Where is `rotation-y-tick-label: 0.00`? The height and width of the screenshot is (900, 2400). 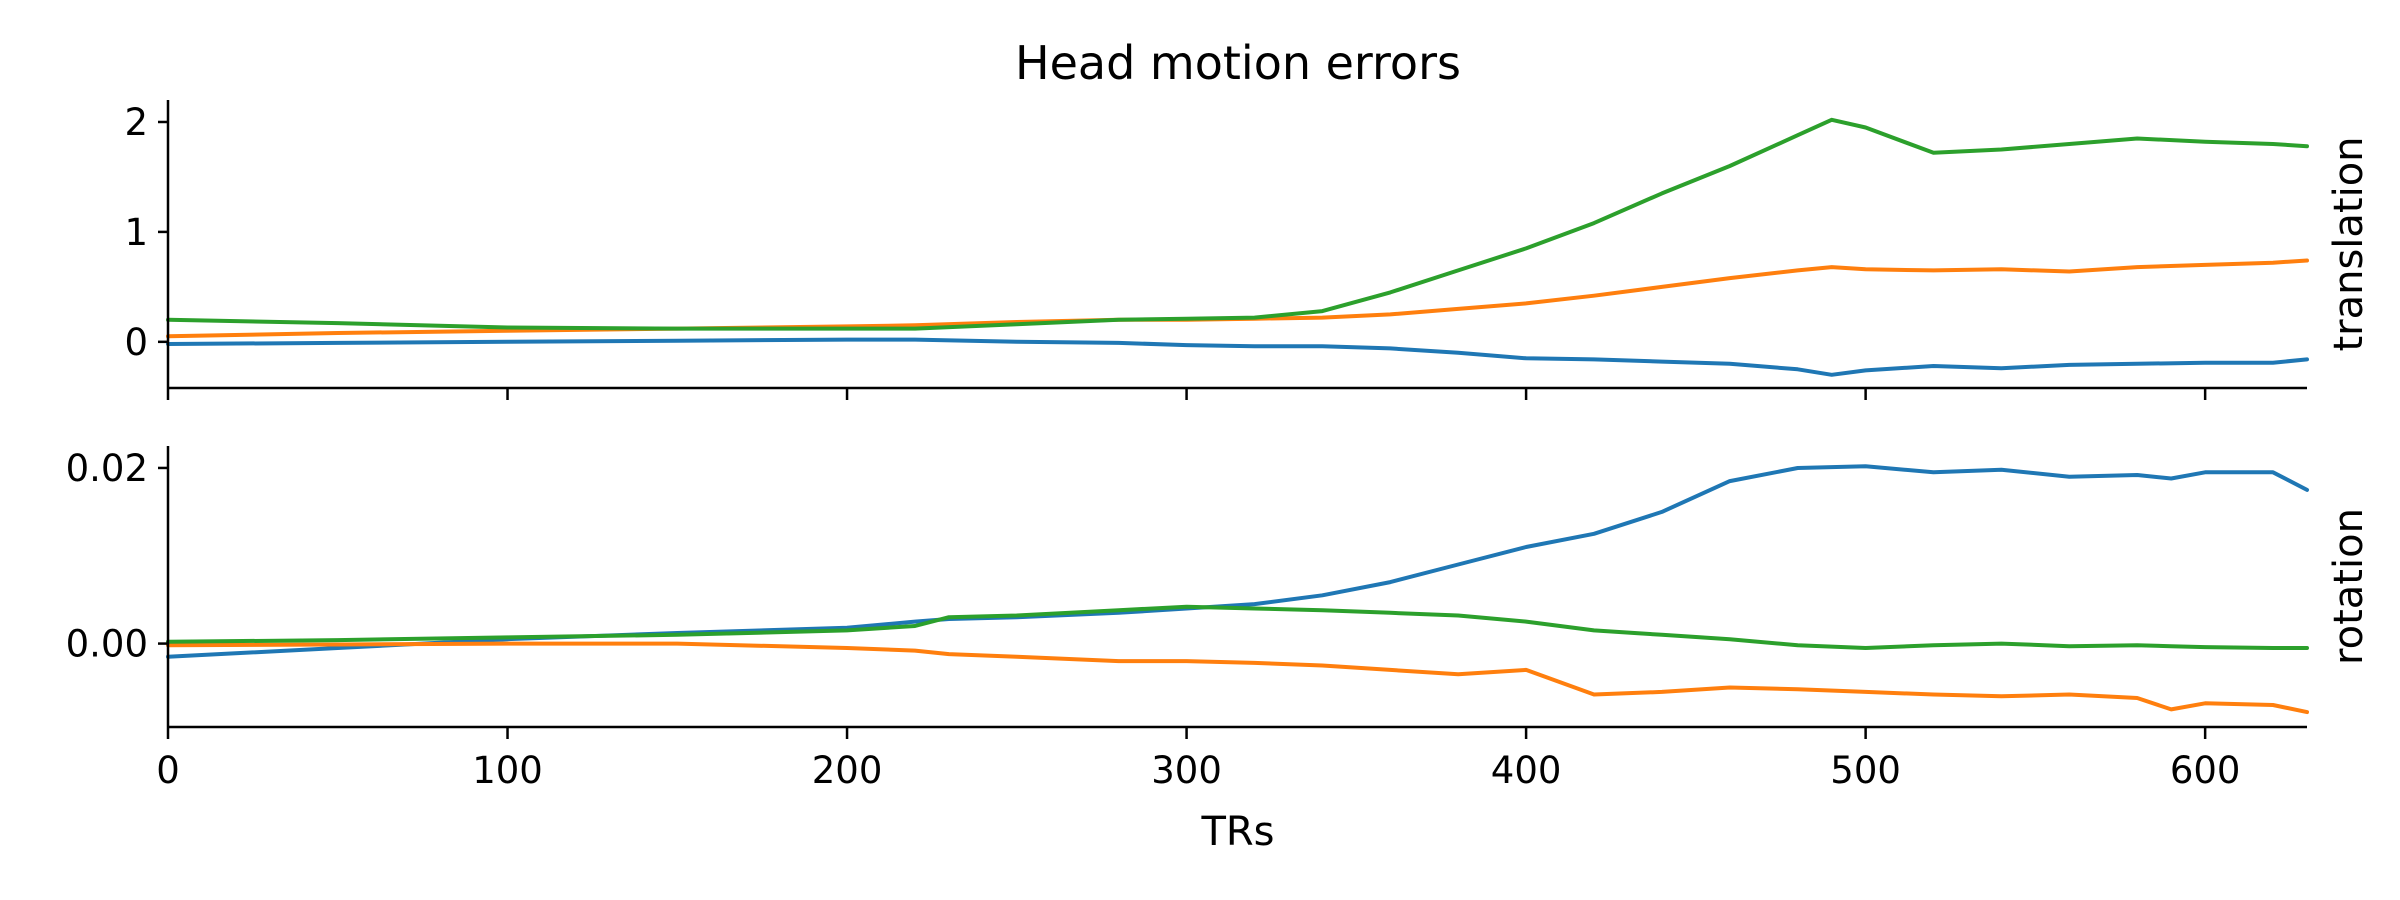
rotation-y-tick-label: 0.00 is located at coordinates (107, 644).